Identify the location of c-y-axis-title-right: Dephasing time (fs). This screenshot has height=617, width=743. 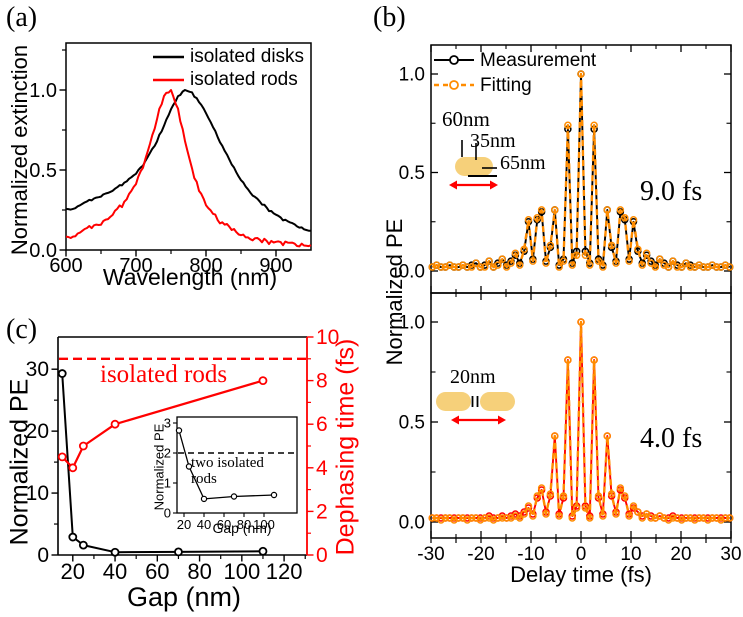
(345, 447).